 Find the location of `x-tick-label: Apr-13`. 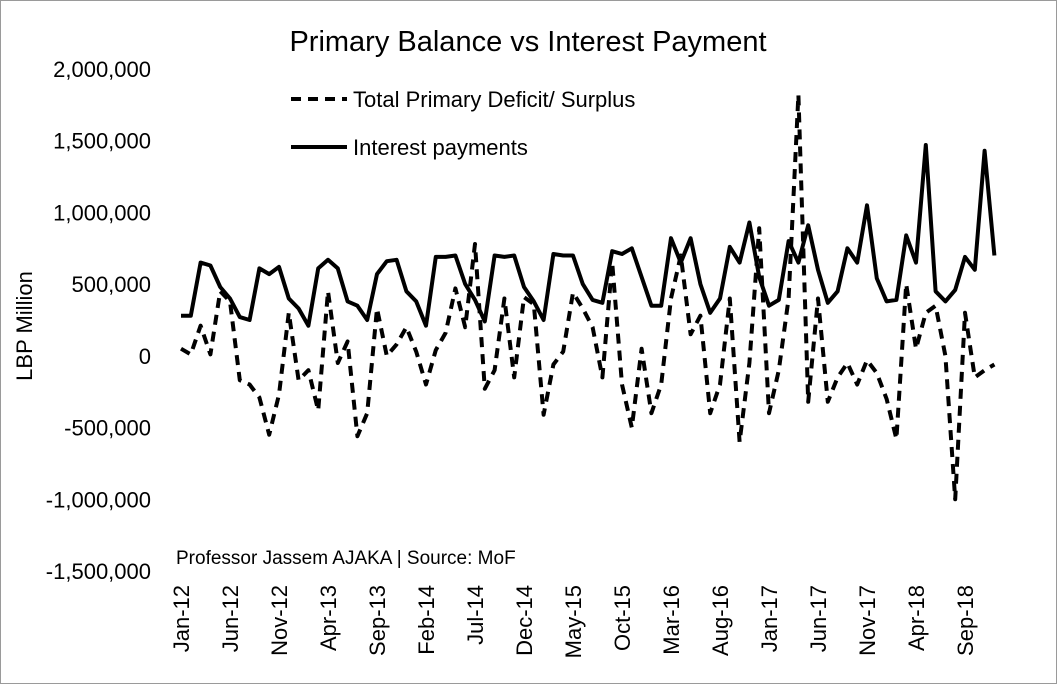

x-tick-label: Apr-13 is located at coordinates (328, 618).